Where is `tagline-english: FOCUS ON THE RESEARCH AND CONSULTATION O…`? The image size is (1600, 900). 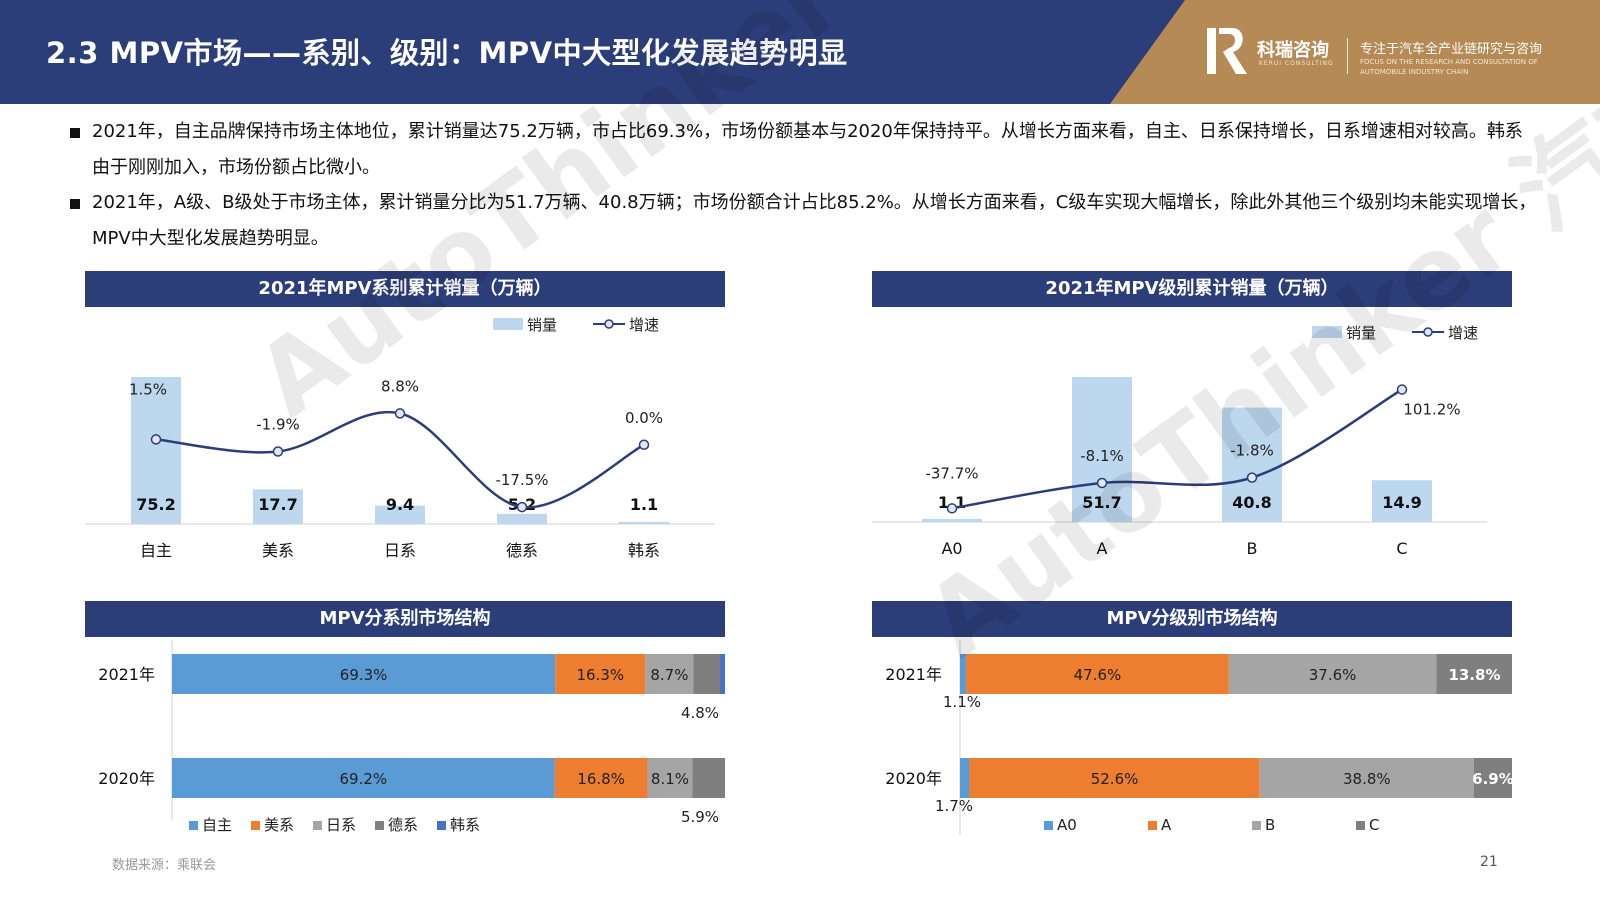 tagline-english: FOCUS ON THE RESEARCH AND CONSULTATION O… is located at coordinates (1449, 67).